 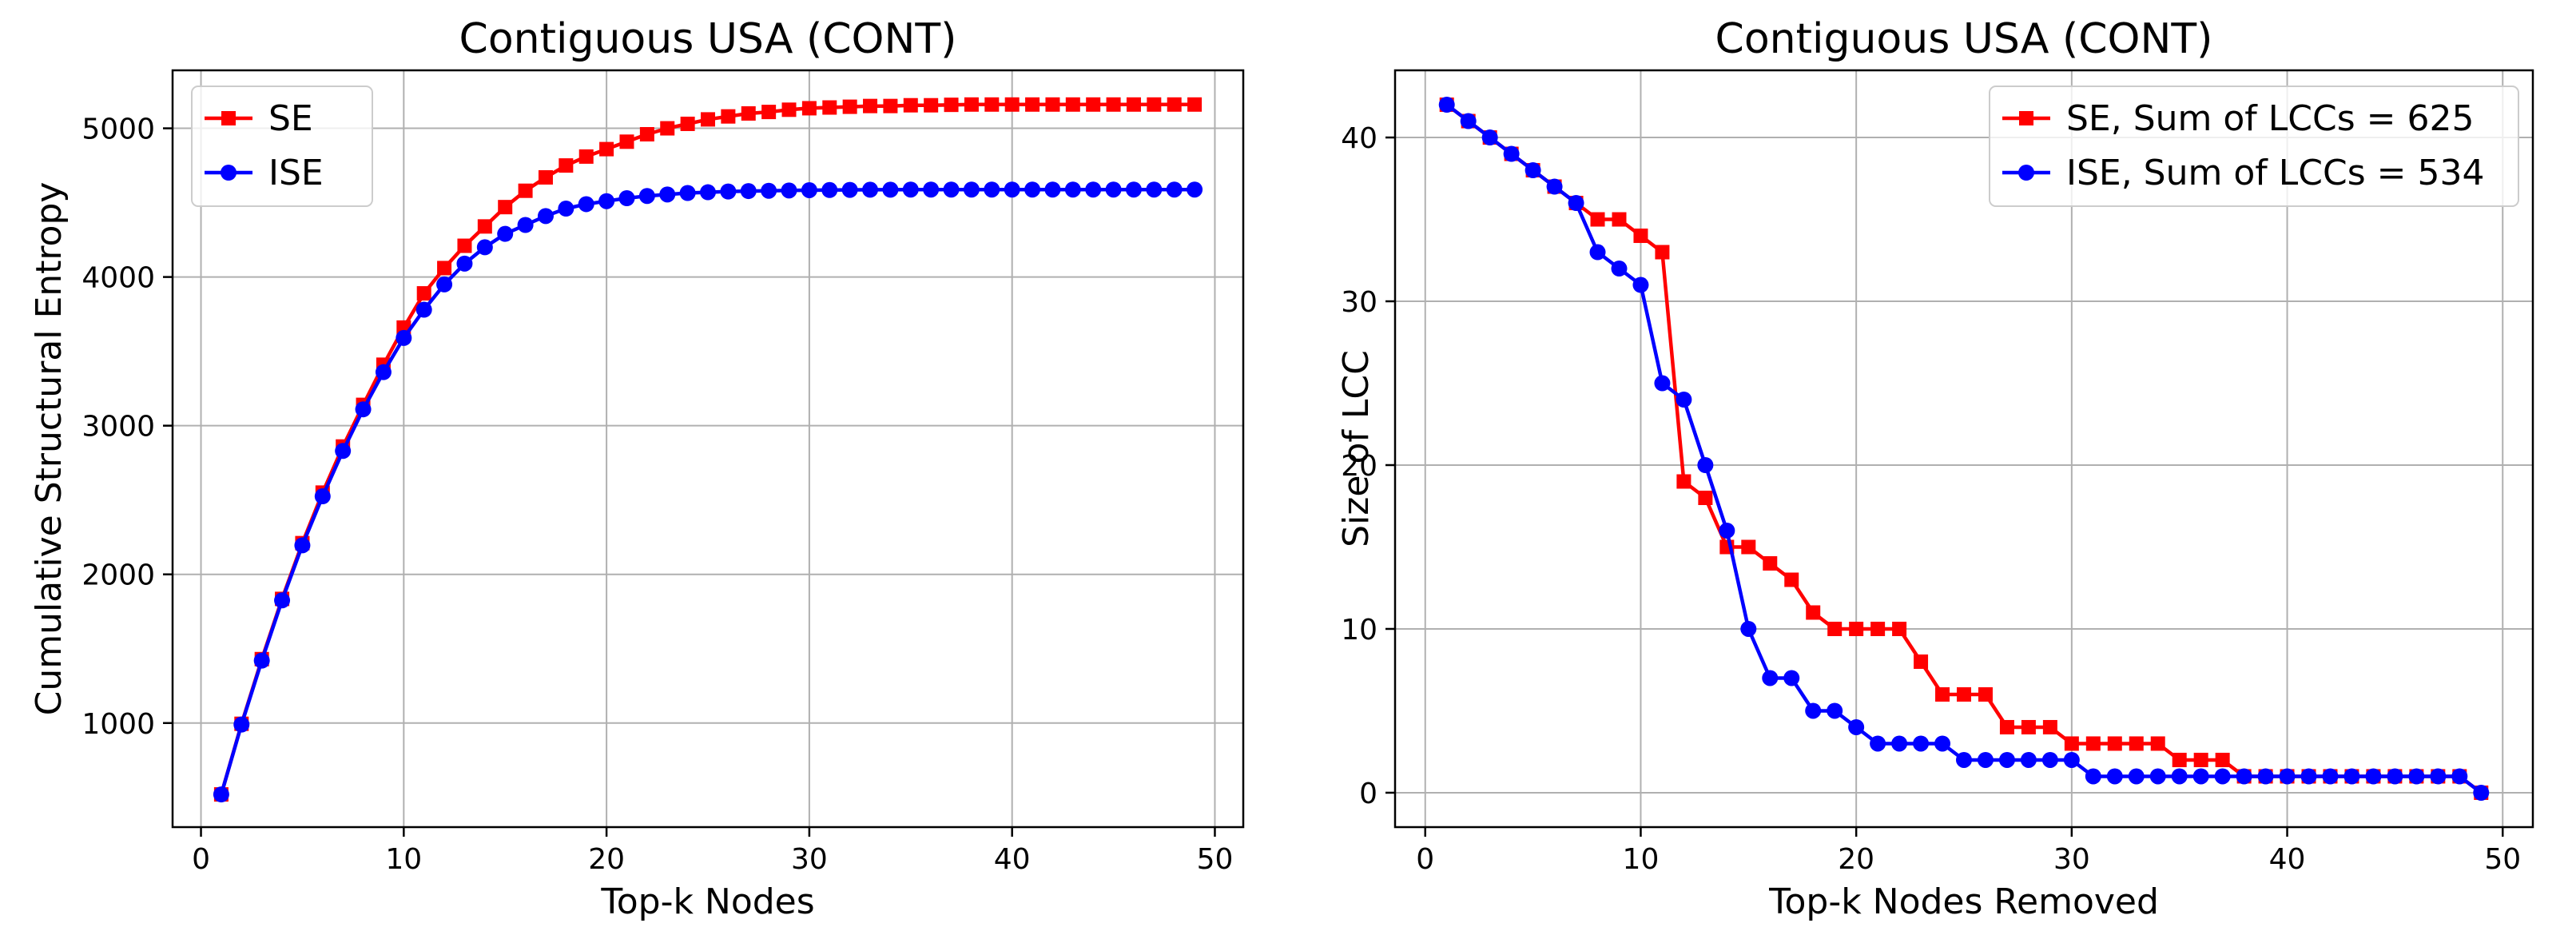 What do you see at coordinates (1356, 448) in the screenshot?
I see `y-axis-label: Size of LCC` at bounding box center [1356, 448].